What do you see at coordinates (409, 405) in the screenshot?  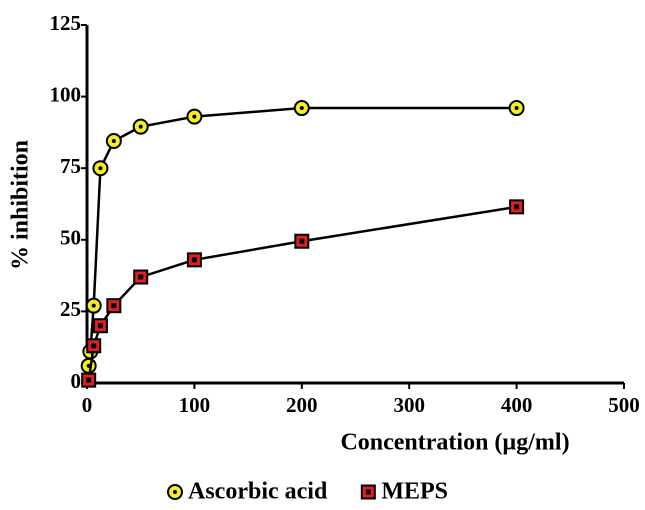 I see `x-tick-label: 300` at bounding box center [409, 405].